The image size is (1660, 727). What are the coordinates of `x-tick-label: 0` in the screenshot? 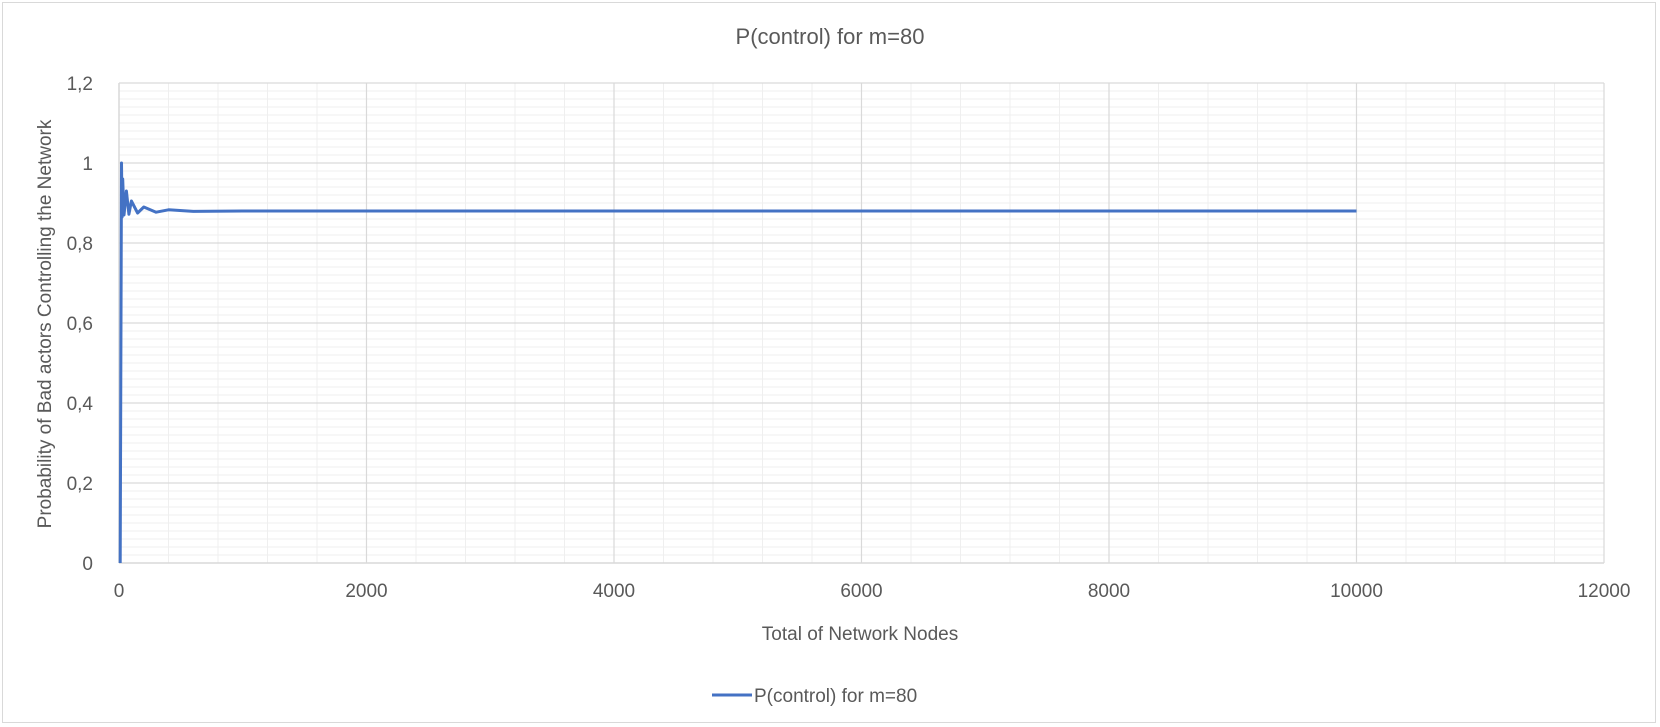 It's located at (119, 591).